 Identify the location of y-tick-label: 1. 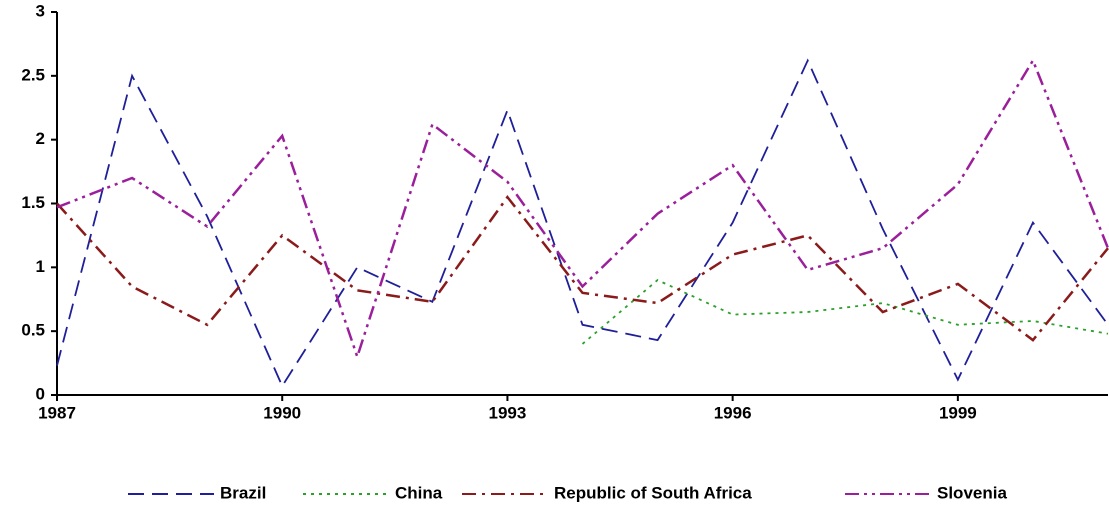
(40, 266).